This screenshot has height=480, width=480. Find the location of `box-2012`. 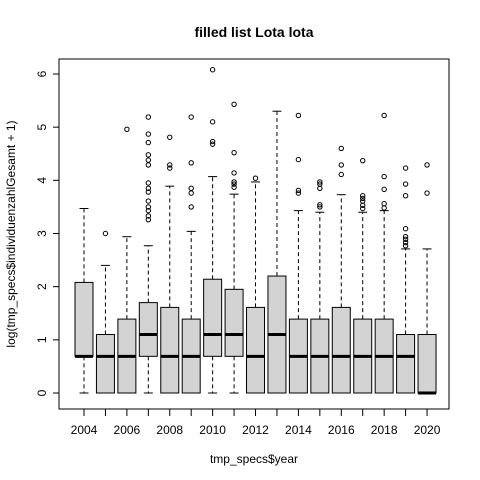

box-2012 is located at coordinates (256, 284).